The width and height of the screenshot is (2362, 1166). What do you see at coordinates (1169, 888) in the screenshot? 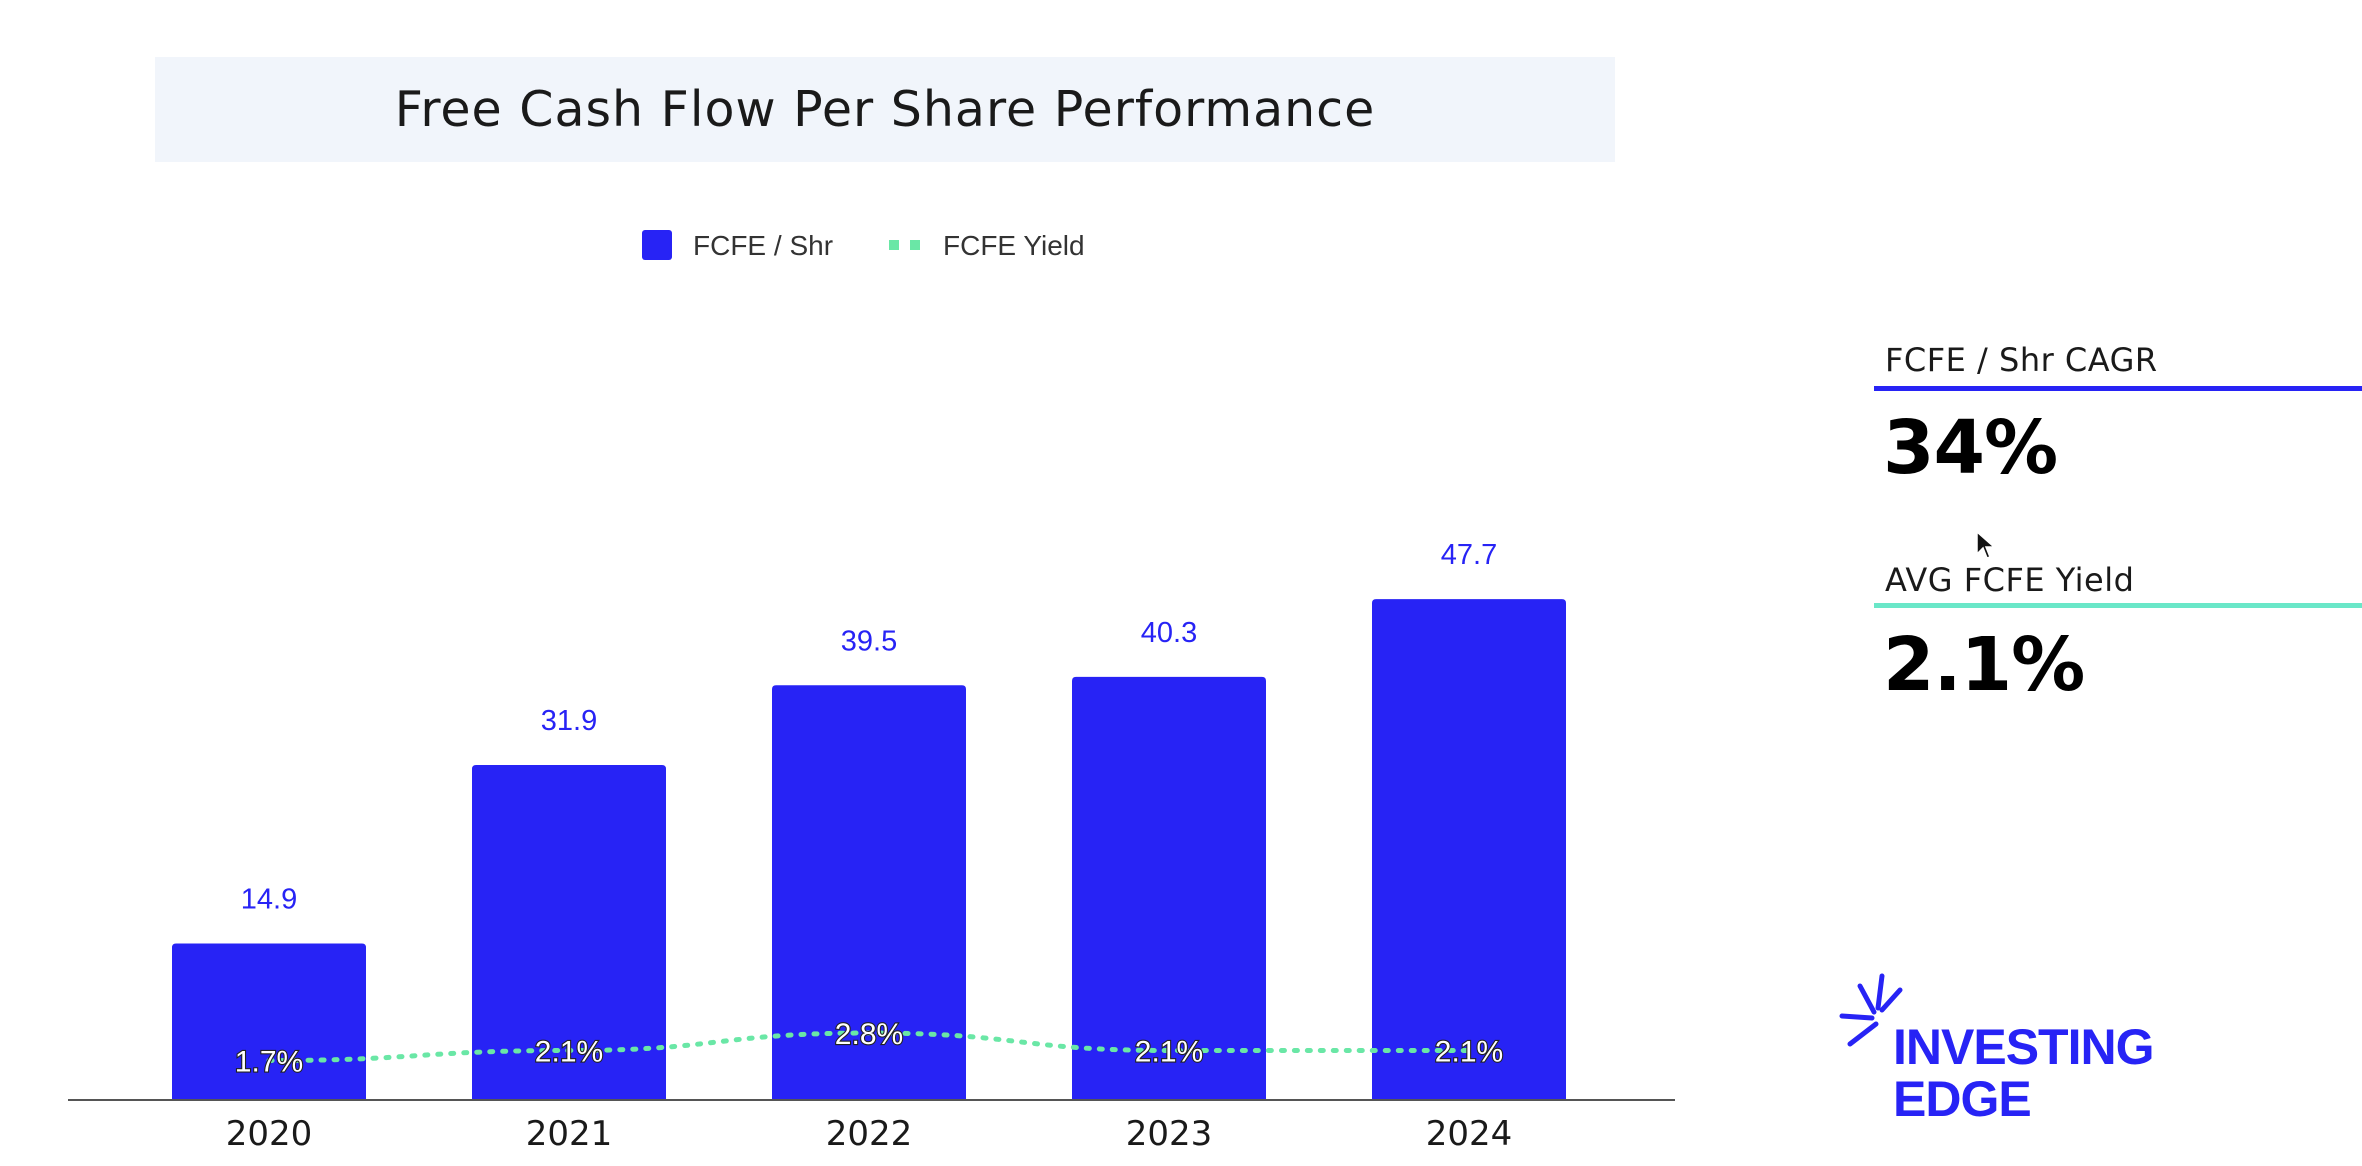
I see `bar-2023` at bounding box center [1169, 888].